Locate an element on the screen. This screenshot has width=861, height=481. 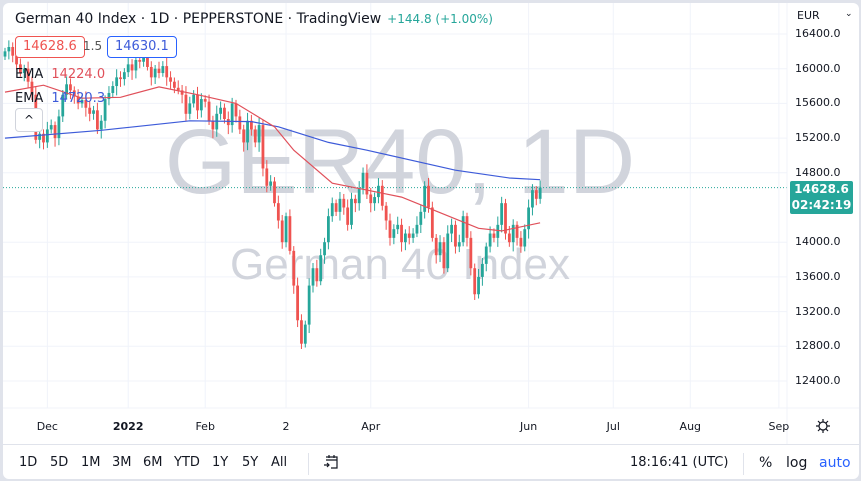
ema-slow-legend: EMA 14720.3 is located at coordinates (60, 98).